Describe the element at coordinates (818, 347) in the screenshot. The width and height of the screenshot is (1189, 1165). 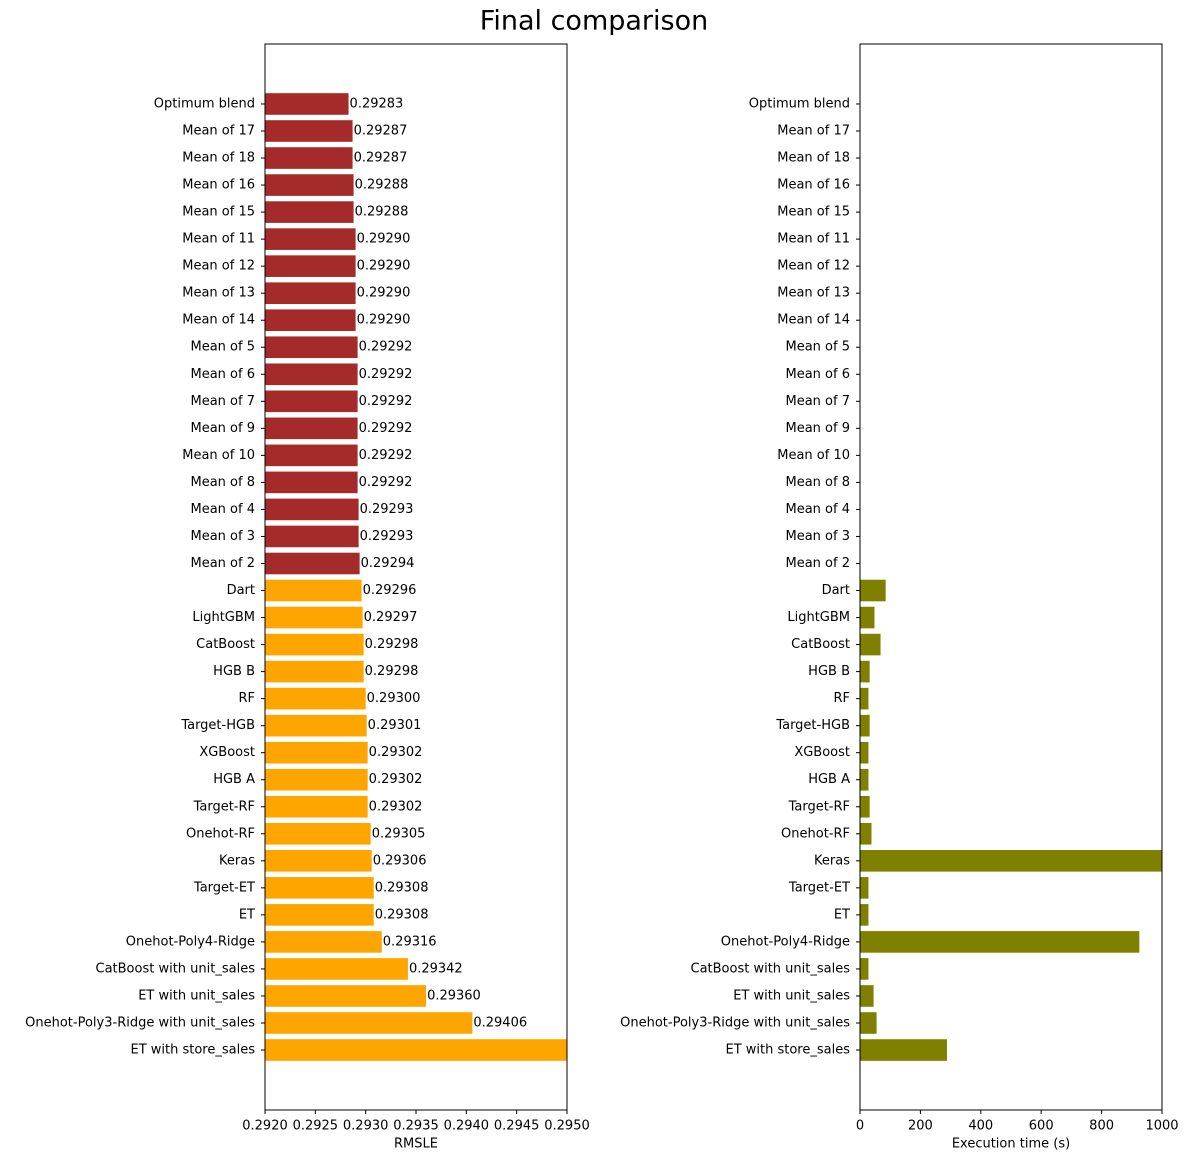
I see `y-tick-label: Mean of 5` at that location.